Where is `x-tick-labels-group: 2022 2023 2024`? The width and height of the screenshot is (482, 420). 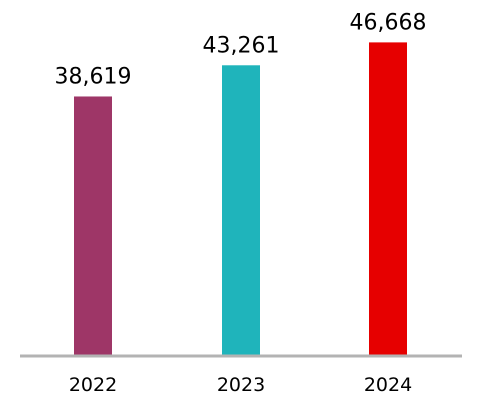 x-tick-labels-group: 2022 2023 2024 is located at coordinates (240, 385).